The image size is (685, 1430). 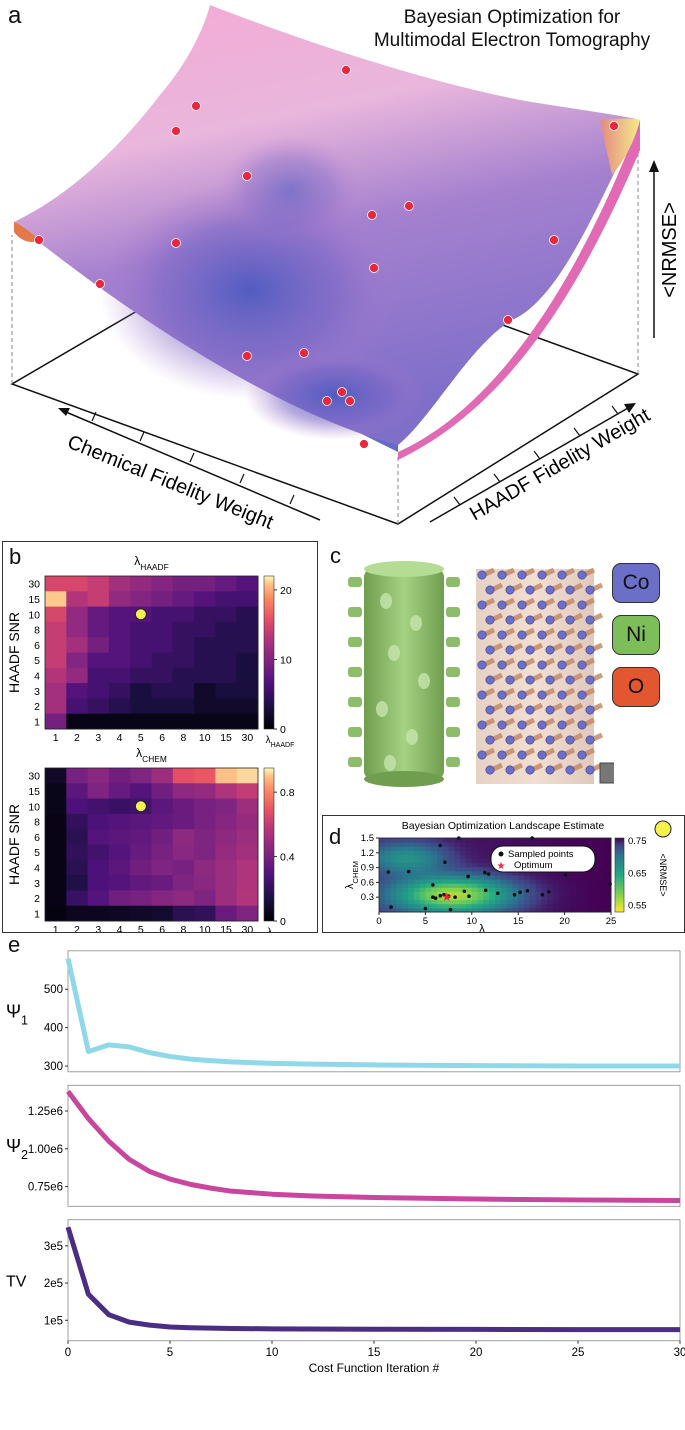 What do you see at coordinates (140, 614) in the screenshot?
I see `optimum-marker` at bounding box center [140, 614].